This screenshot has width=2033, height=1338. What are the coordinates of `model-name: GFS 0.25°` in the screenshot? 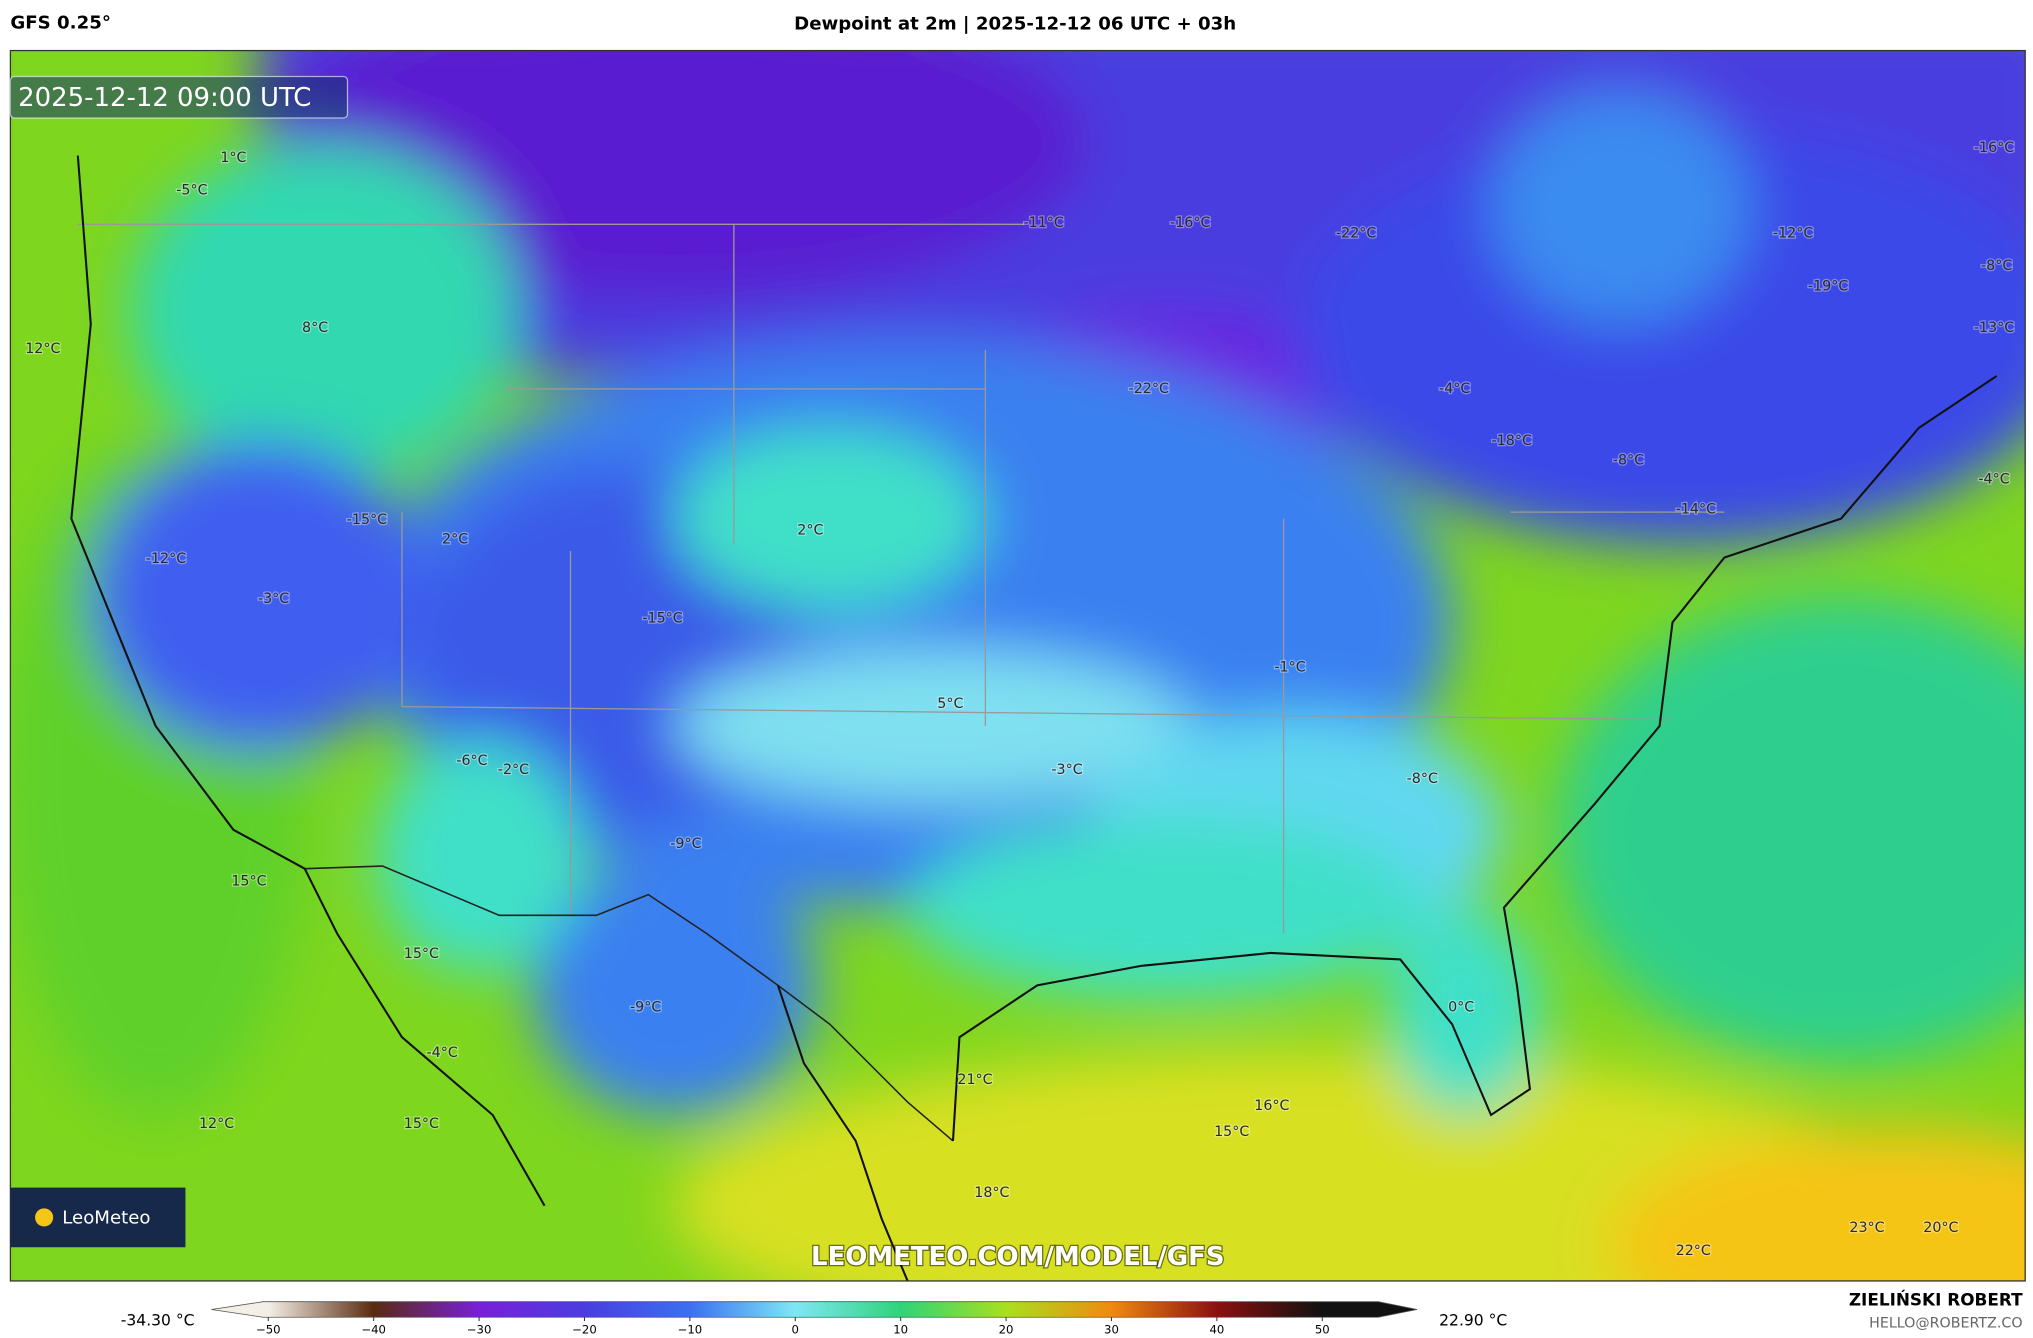 It's located at (60, 22).